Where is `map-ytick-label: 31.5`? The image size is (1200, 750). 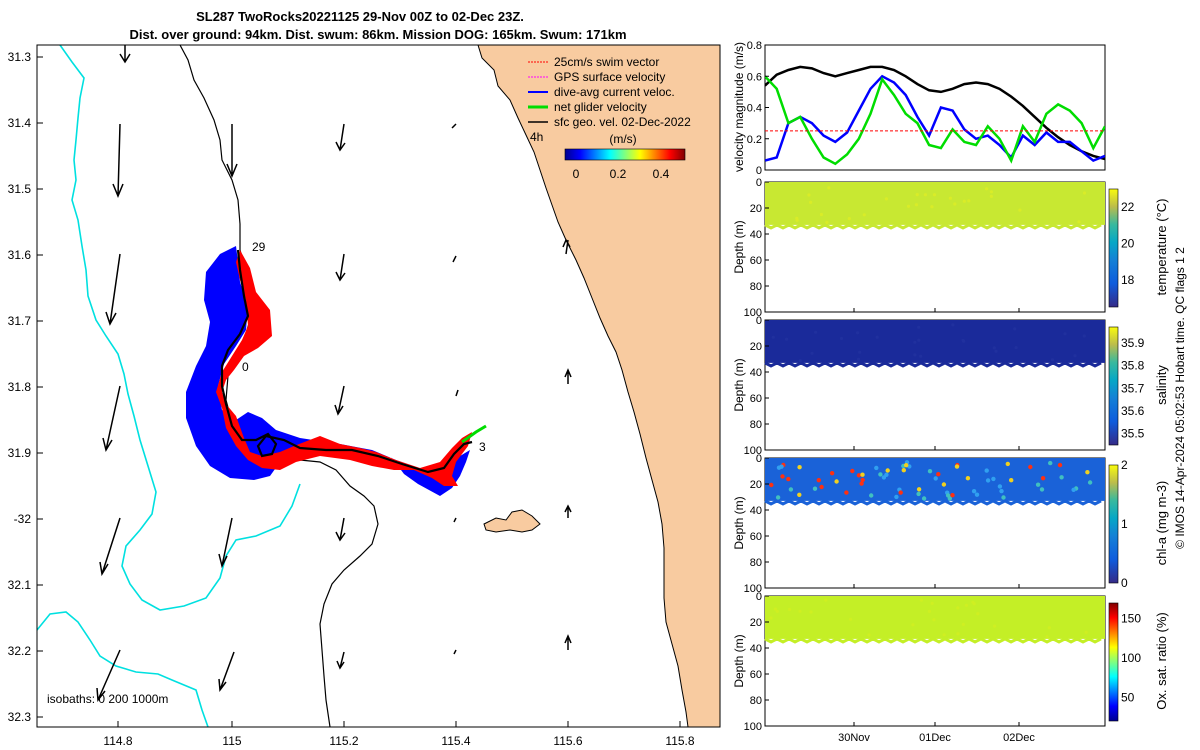 map-ytick-label: 31.5 is located at coordinates (20, 189).